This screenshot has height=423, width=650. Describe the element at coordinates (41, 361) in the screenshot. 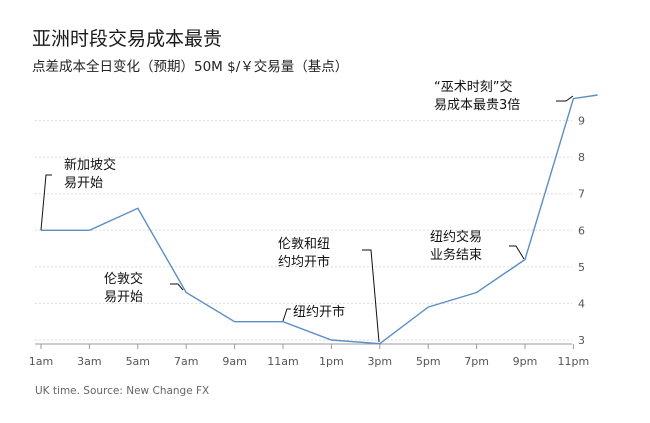

I see `x-tick-label: 1am` at that location.